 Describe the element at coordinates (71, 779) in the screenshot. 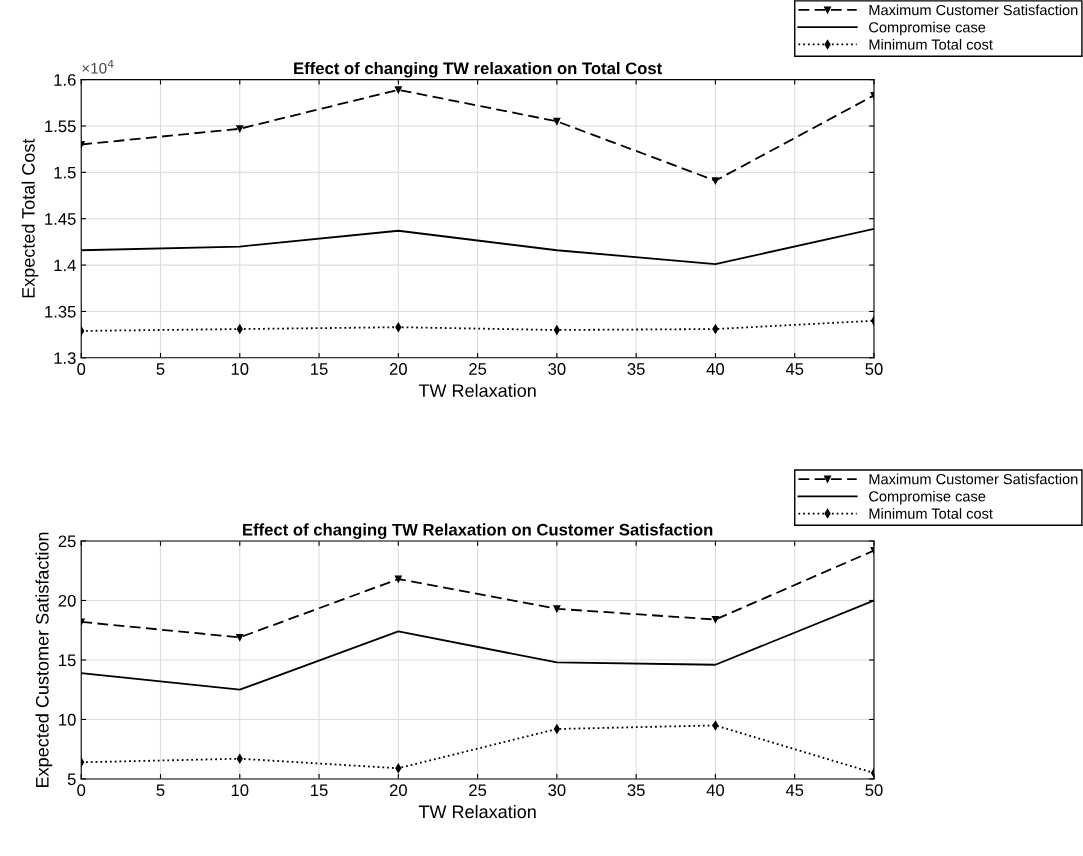

I see `y-tick-label: 5` at that location.